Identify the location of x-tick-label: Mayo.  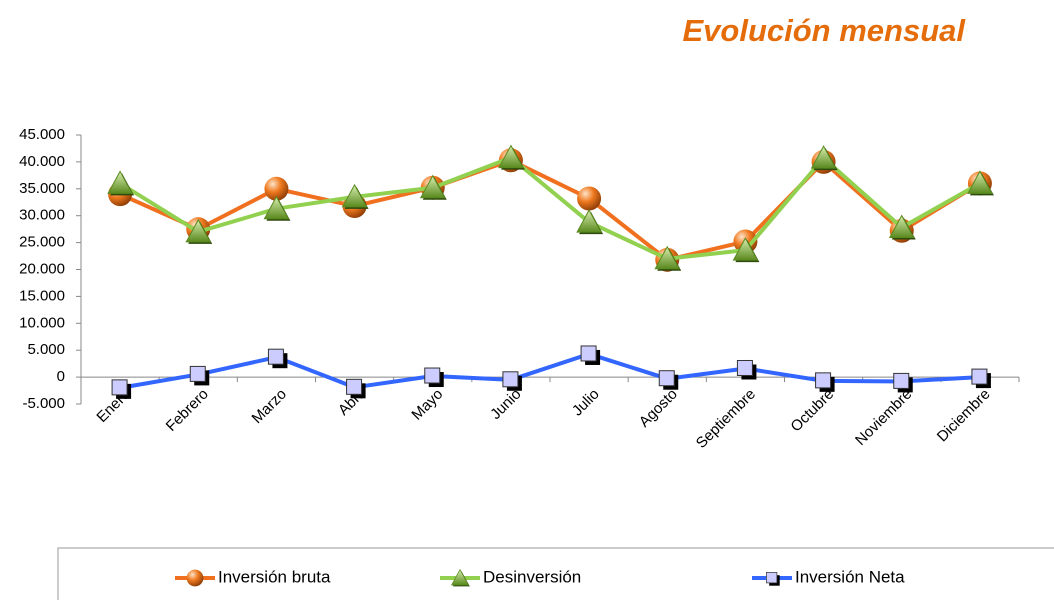
(427, 405).